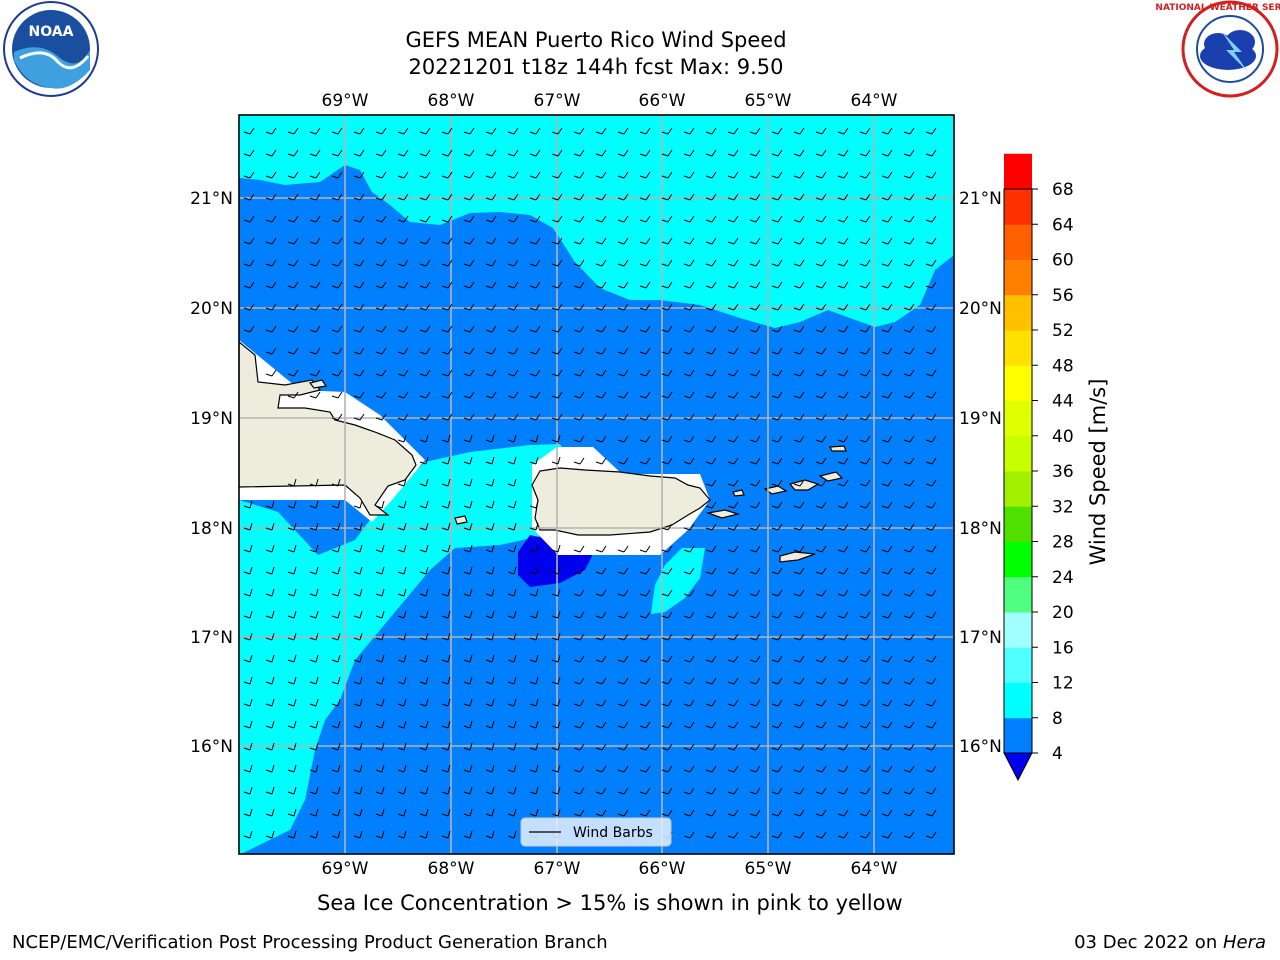 Image resolution: width=1280 pixels, height=960 pixels. What do you see at coordinates (1063, 331) in the screenshot?
I see `colorbar-tick-label: 52` at bounding box center [1063, 331].